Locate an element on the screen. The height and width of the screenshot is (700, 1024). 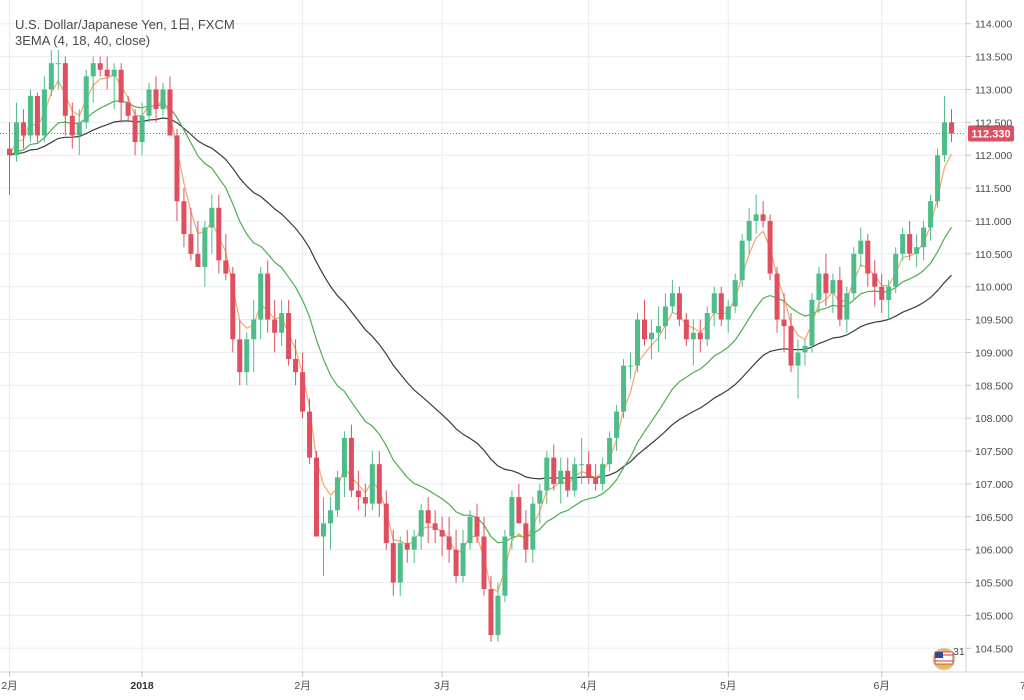
x-tick-label: 2018 is located at coordinates (142, 686).